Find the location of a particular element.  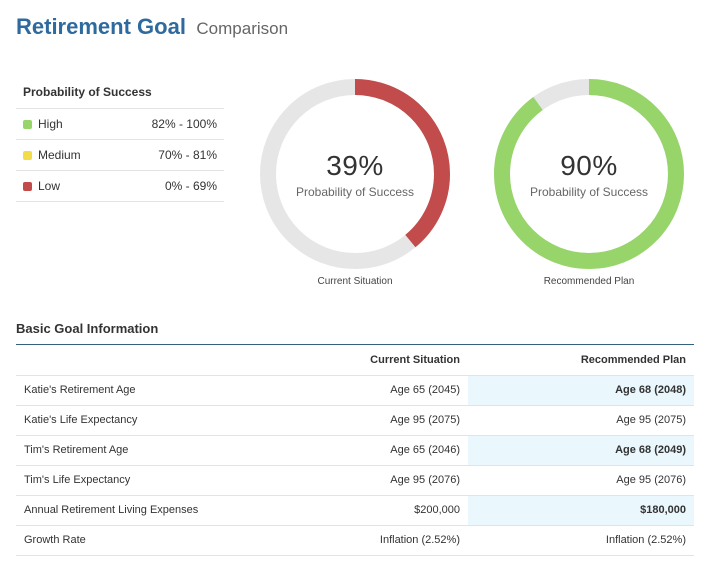

page-header: Retirement Goal Comparison is located at coordinates (152, 27).